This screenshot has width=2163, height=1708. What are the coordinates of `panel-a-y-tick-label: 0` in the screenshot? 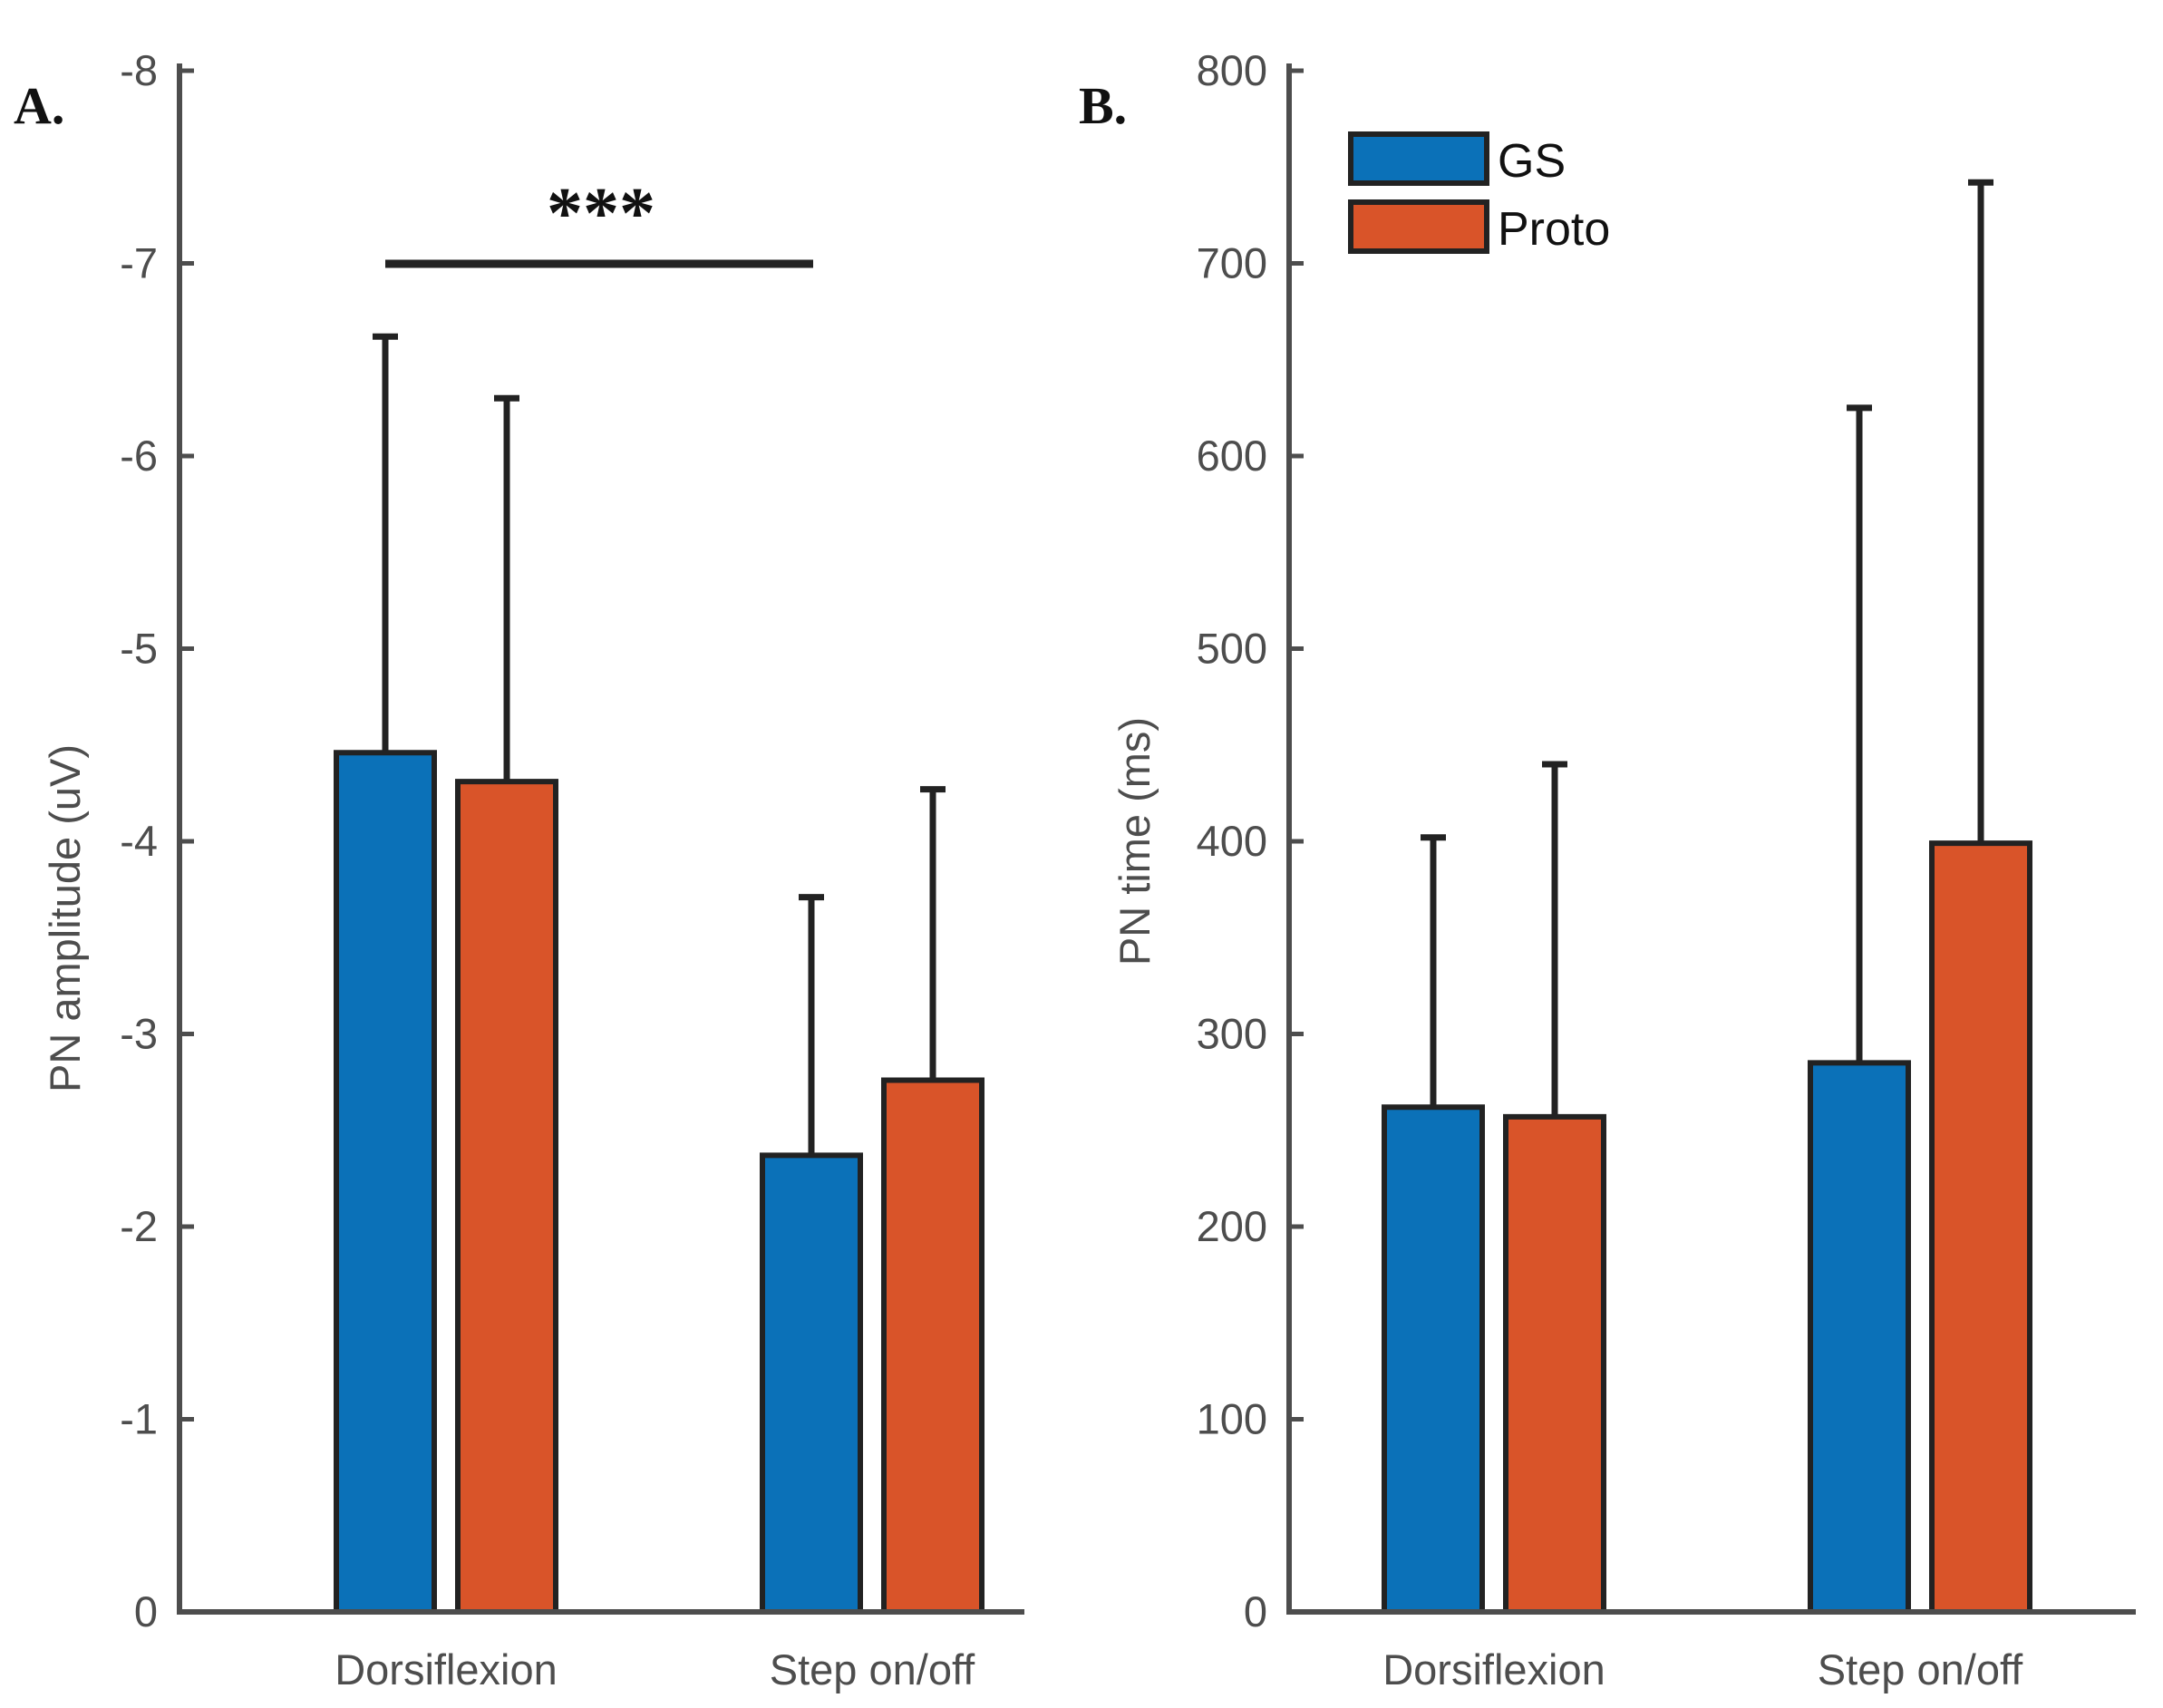 It's located at (146, 1611).